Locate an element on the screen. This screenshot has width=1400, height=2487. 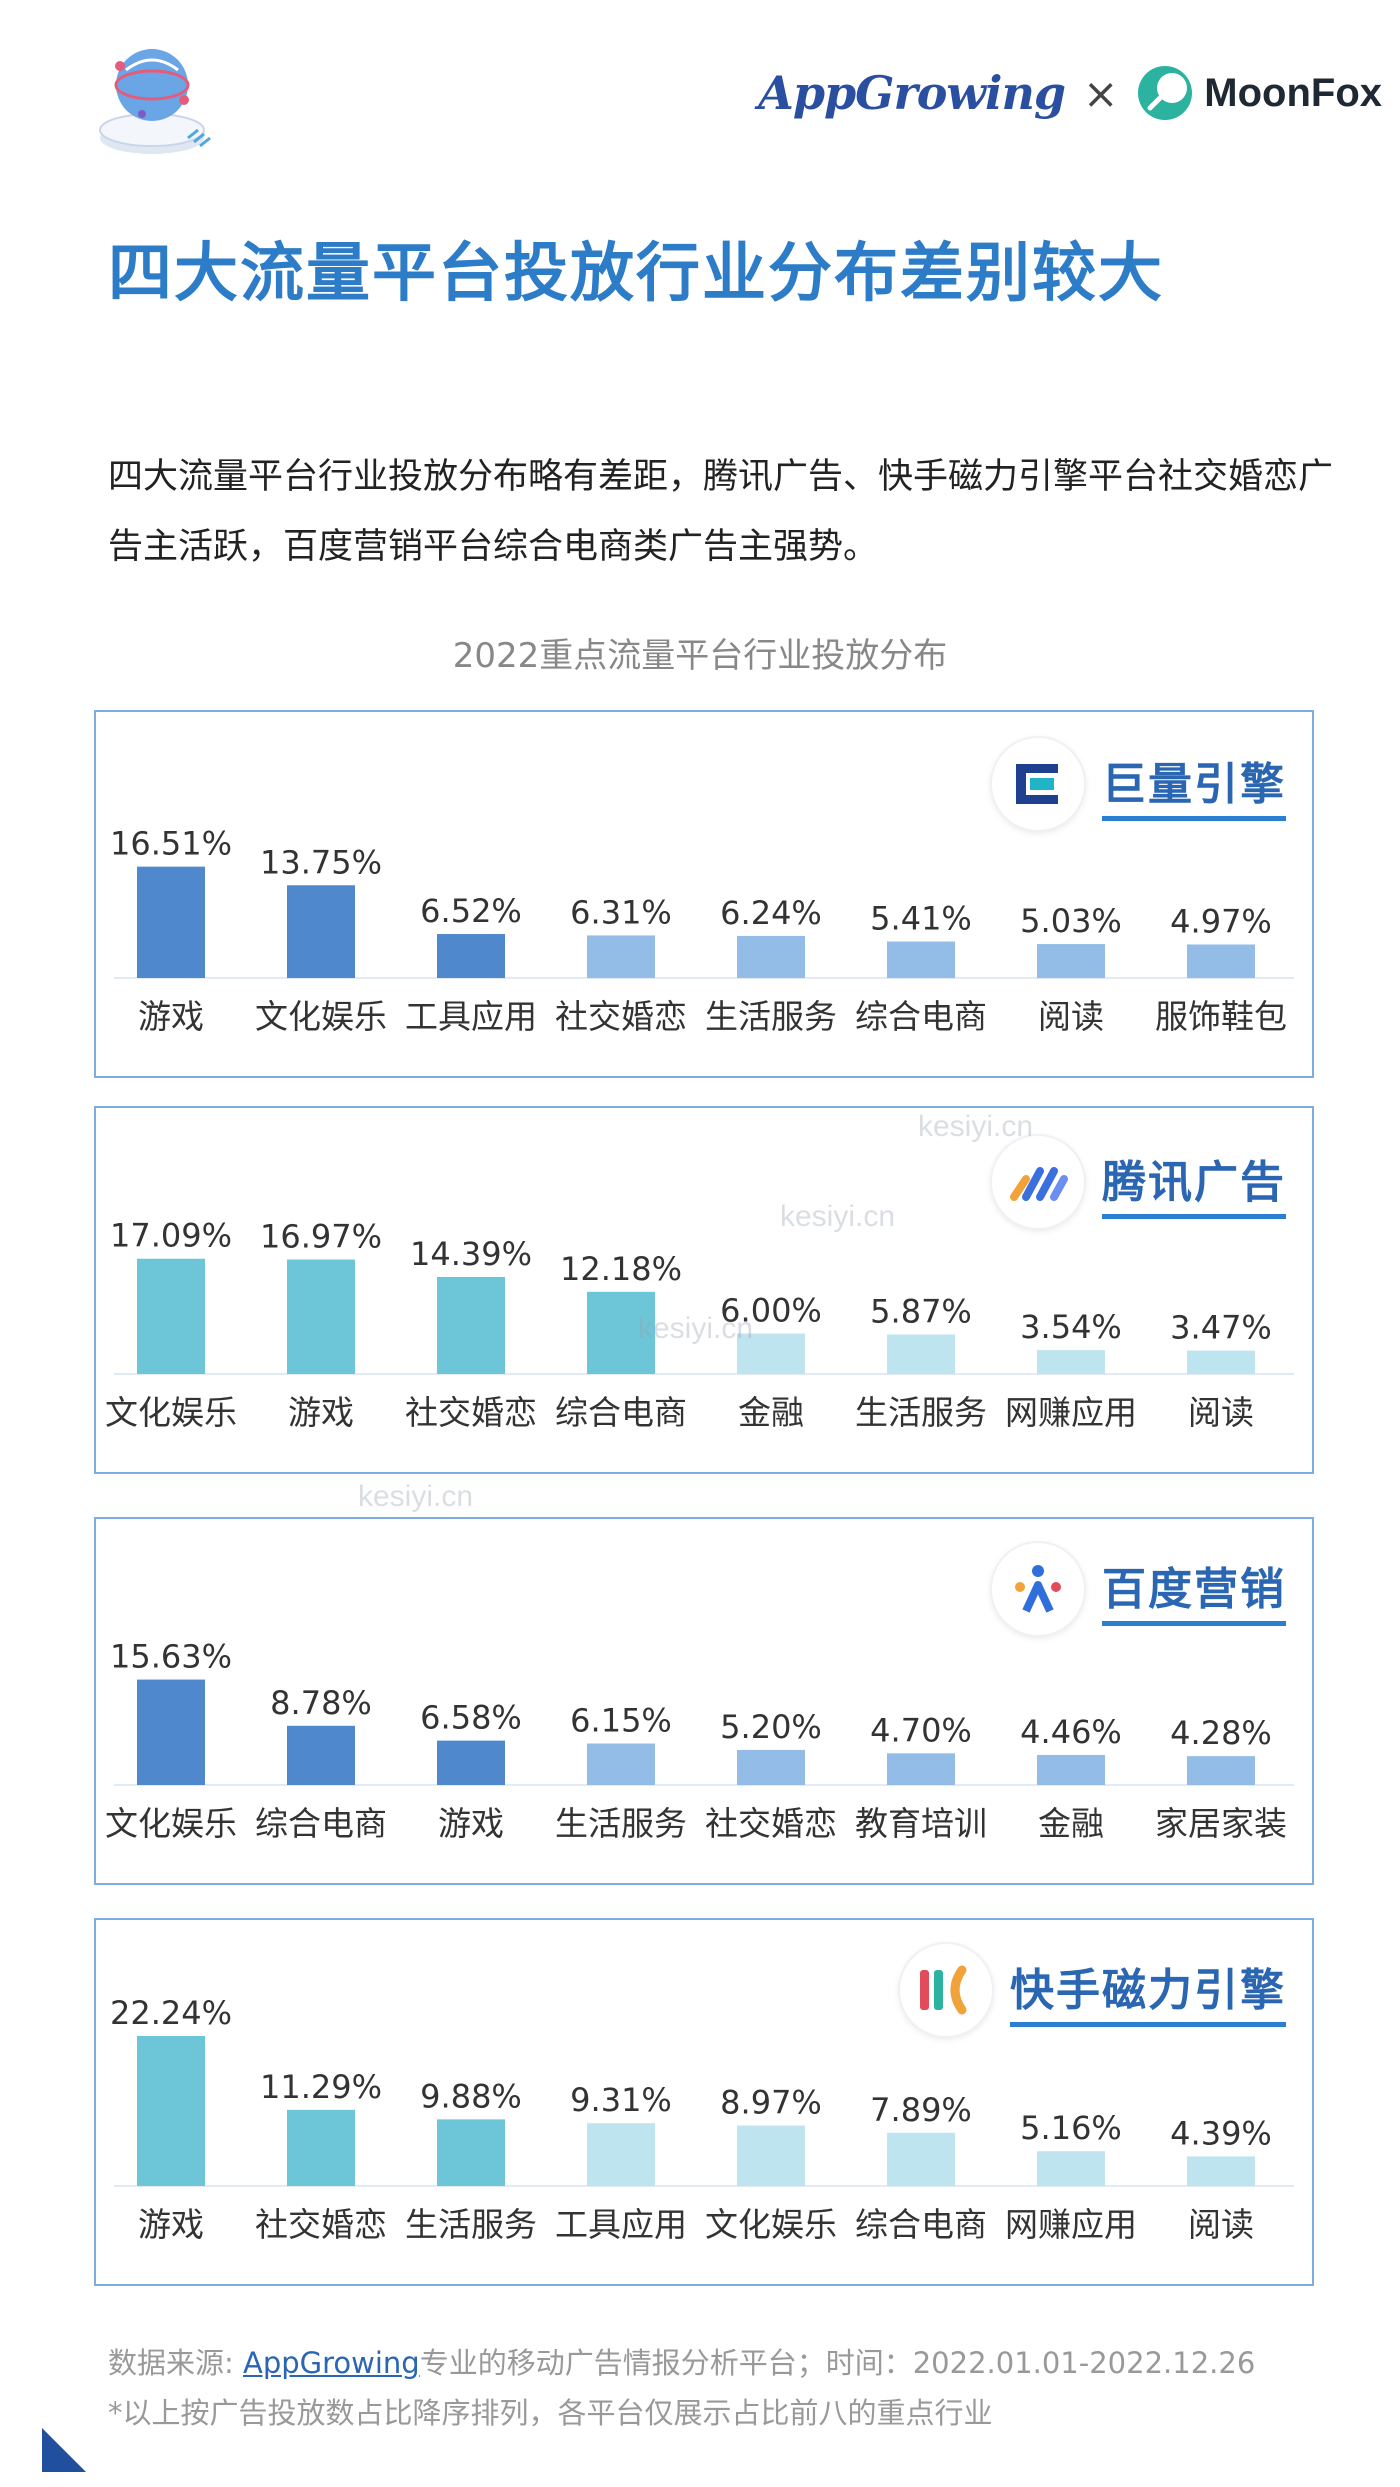
category-label: 服饰鞋包 is located at coordinates (1221, 1016).